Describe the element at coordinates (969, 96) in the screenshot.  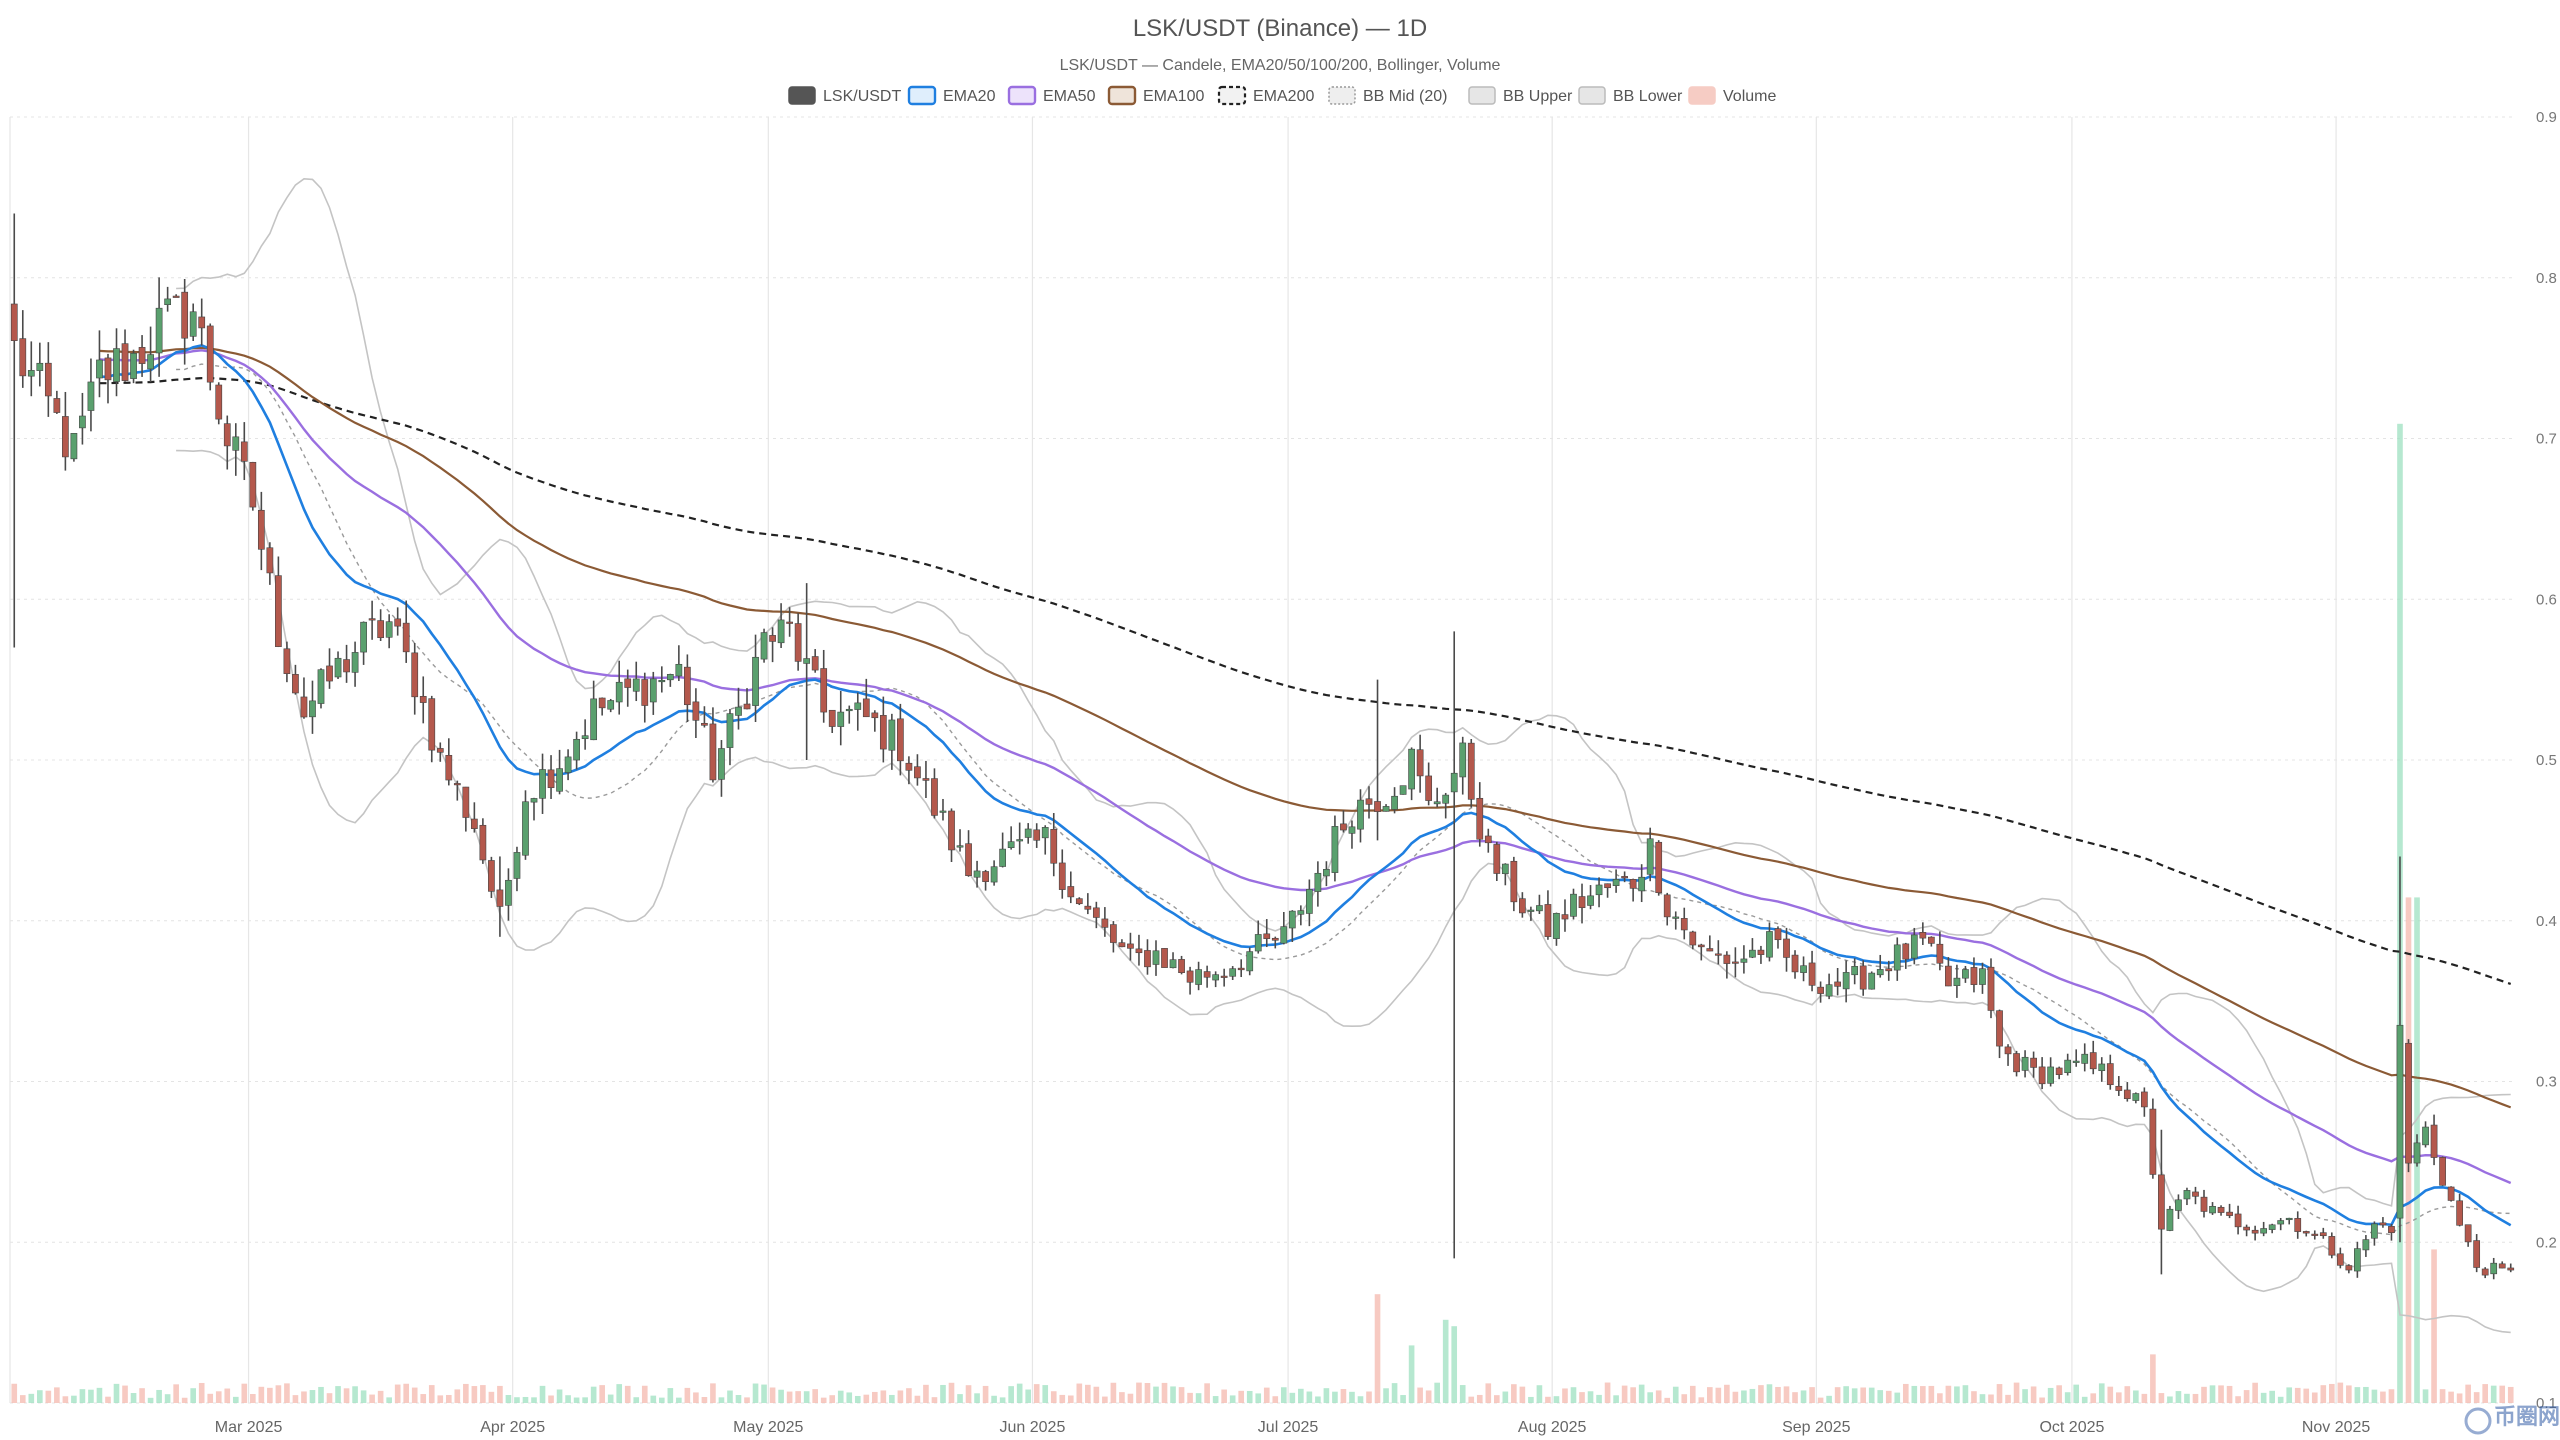
I see `legend-label: EMA20` at that location.